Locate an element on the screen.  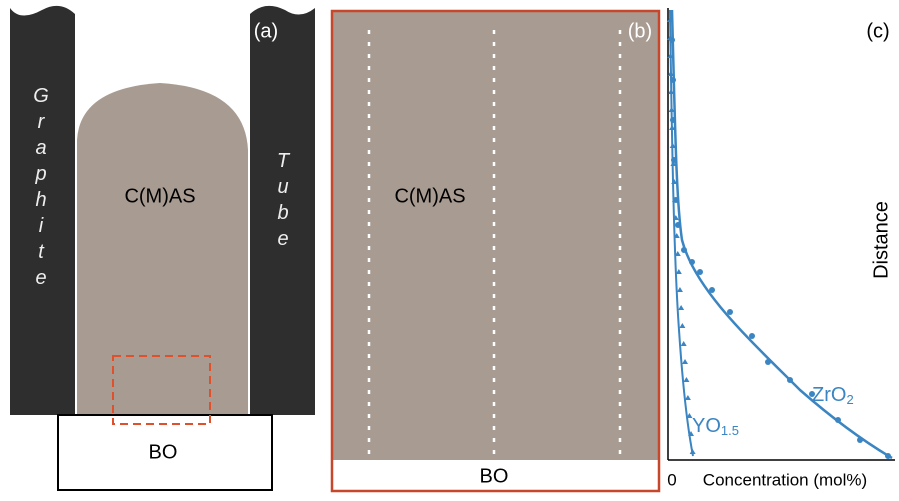
panel-label: (a) is located at coordinates (266, 31).